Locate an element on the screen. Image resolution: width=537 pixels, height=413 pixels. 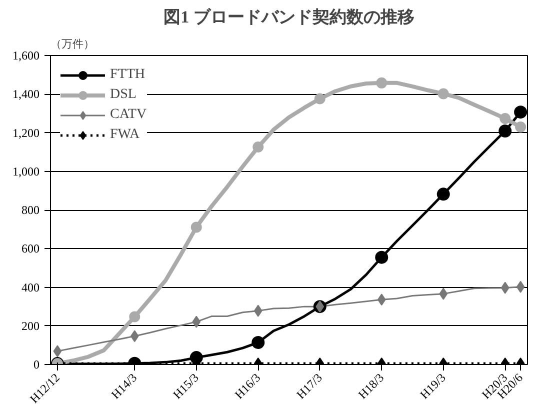
y-tick-label: 400 is located at coordinates (31, 287).